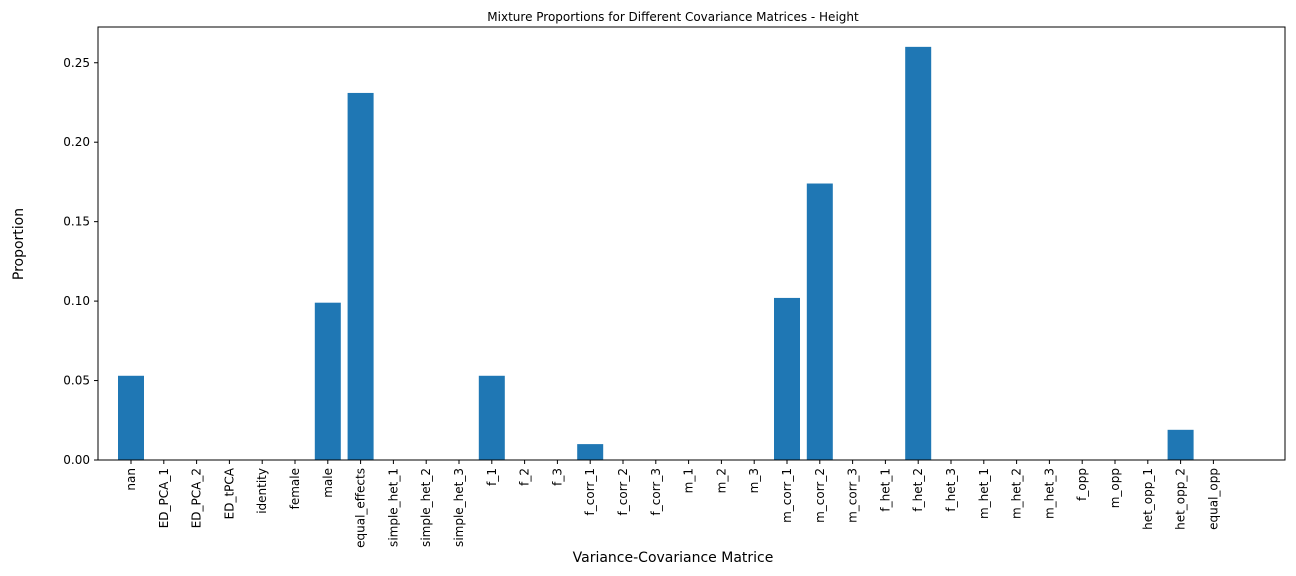 The height and width of the screenshot is (576, 1296). Describe the element at coordinates (918, 490) in the screenshot. I see `x-tick-label: f_het_2` at that location.